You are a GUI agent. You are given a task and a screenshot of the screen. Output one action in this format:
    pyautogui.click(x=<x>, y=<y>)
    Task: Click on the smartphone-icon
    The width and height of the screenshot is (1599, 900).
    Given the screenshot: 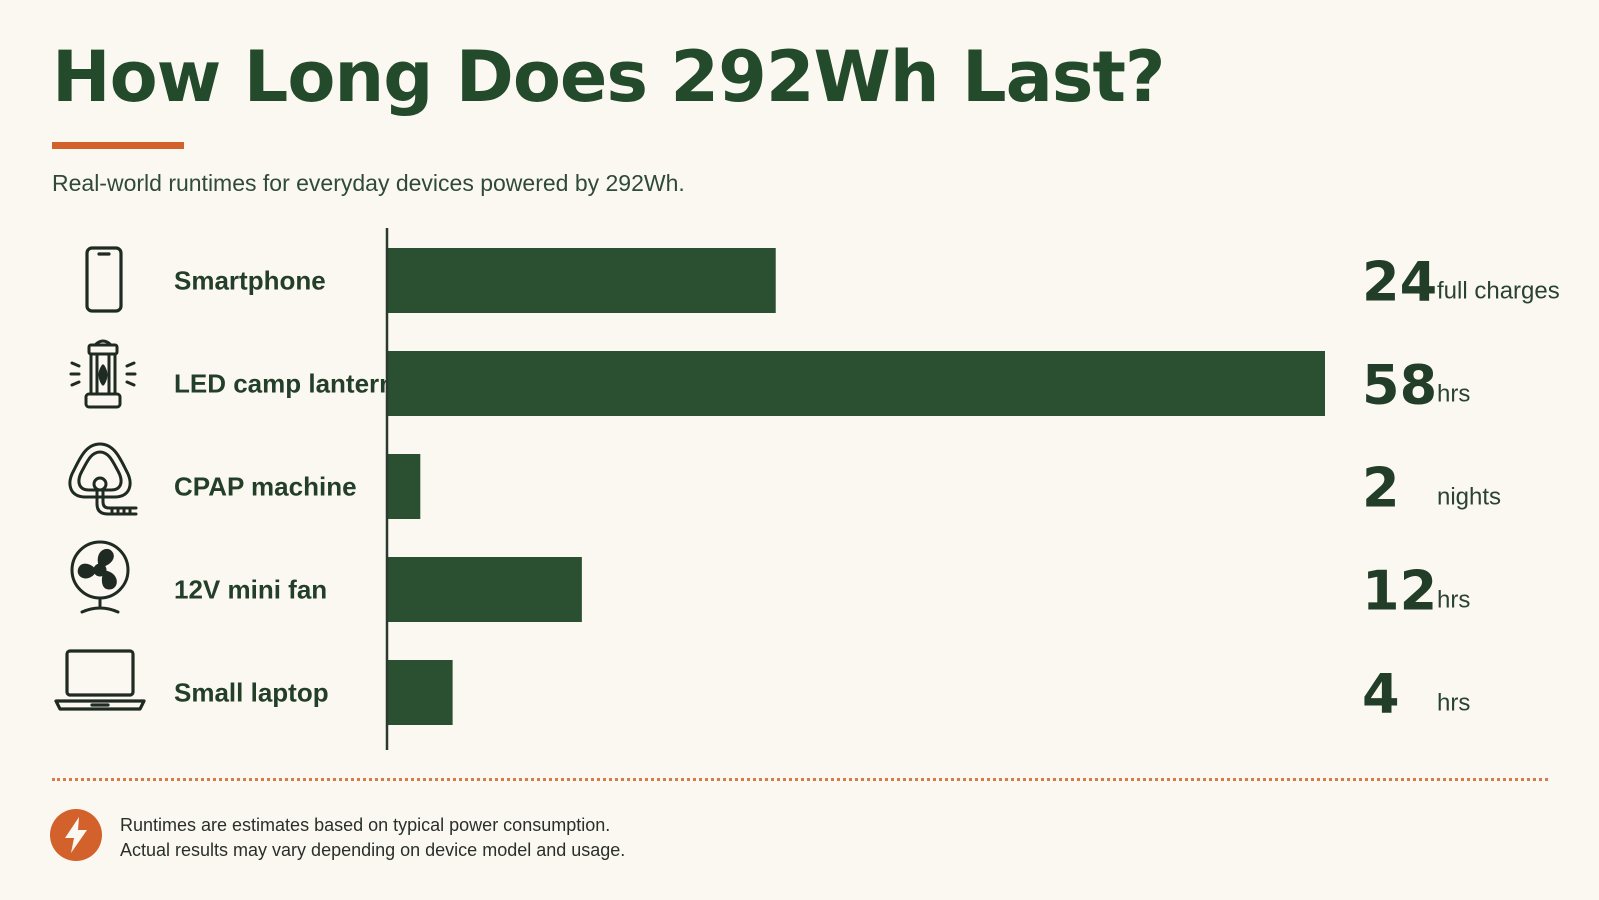 What is the action you would take?
    pyautogui.click(x=104, y=279)
    